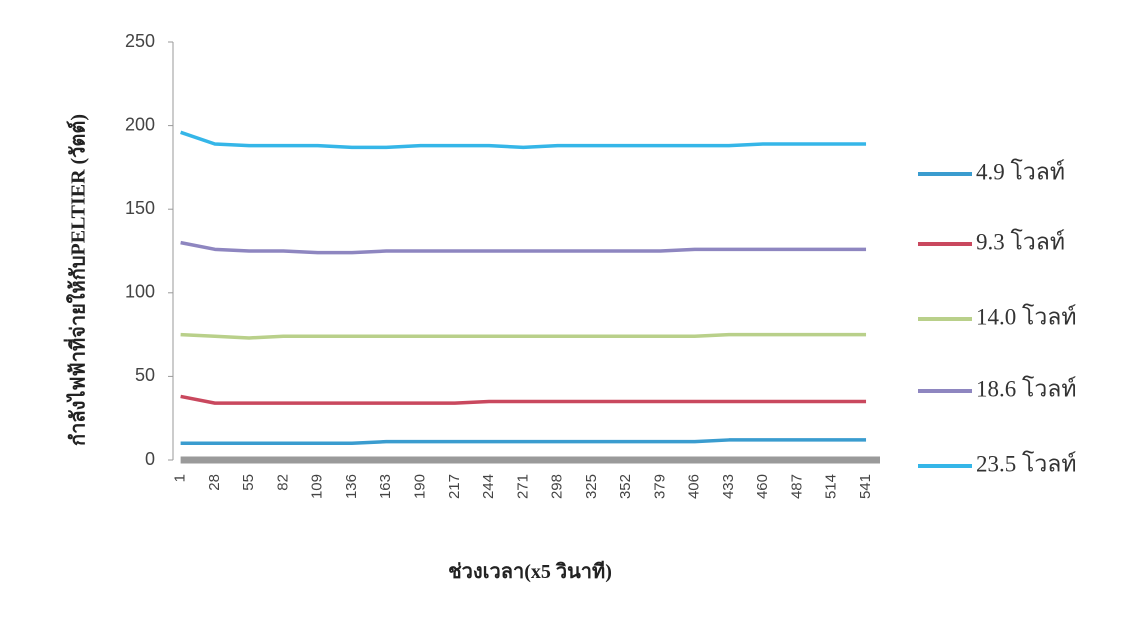 The image size is (1126, 631). I want to click on y-axis-title: กำลังไฟฟ้าที่จ่ายให้กับPELTIER (วัตต์), so click(76, 280).